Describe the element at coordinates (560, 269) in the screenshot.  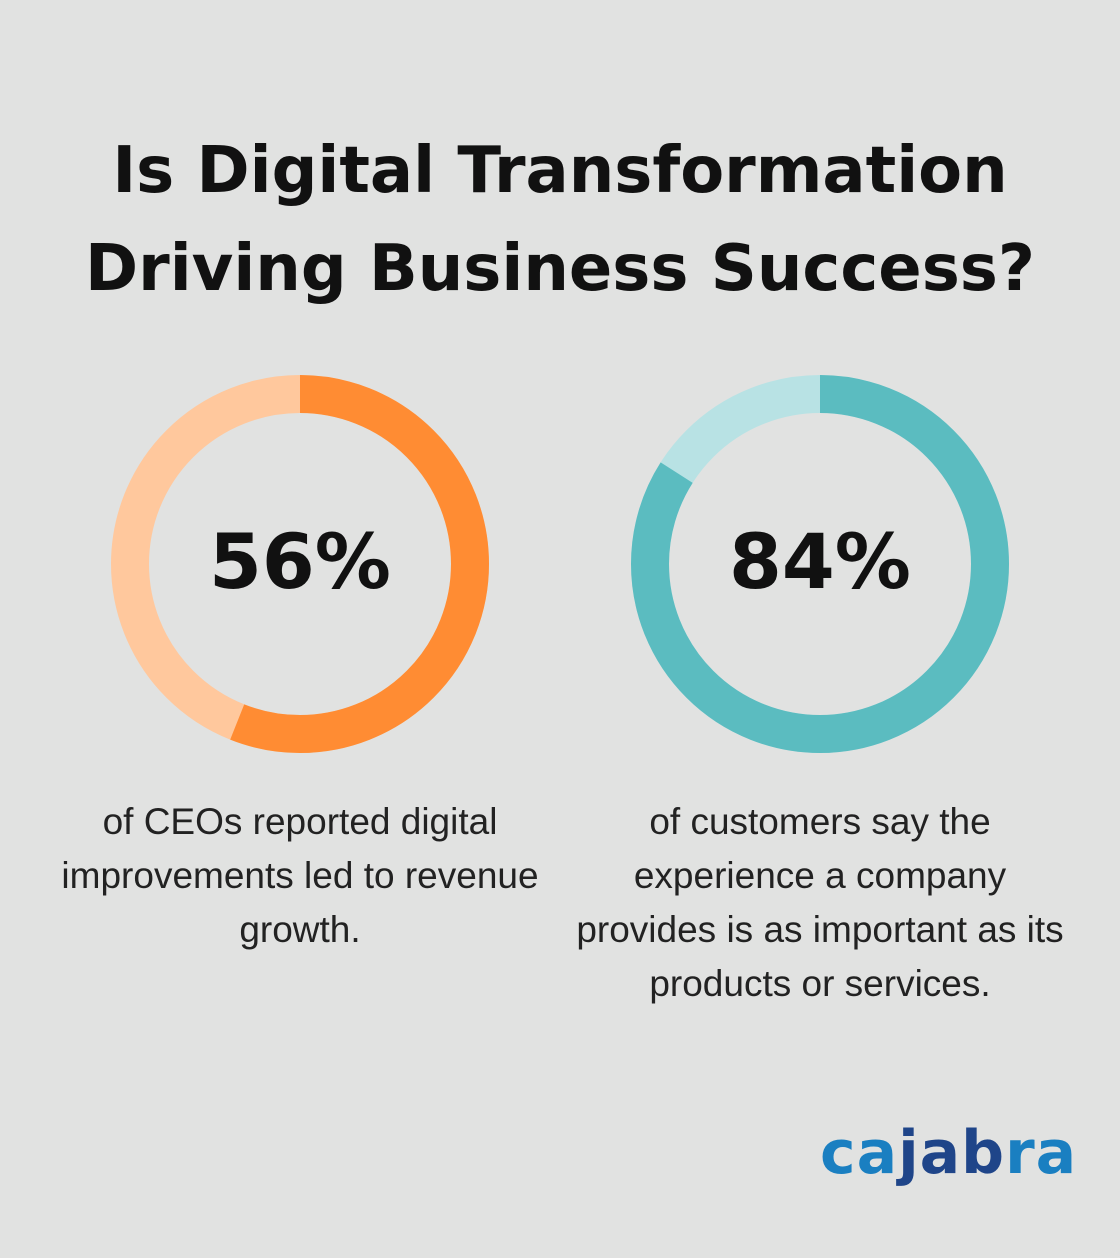
I see `title-line-2: Driving Business Success?` at that location.